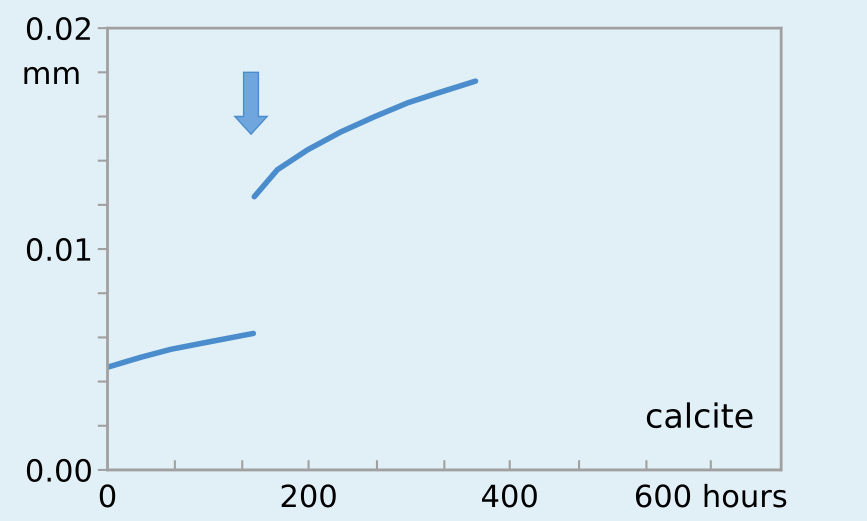  Describe the element at coordinates (51, 75) in the screenshot. I see `y-axis-title: mm` at that location.